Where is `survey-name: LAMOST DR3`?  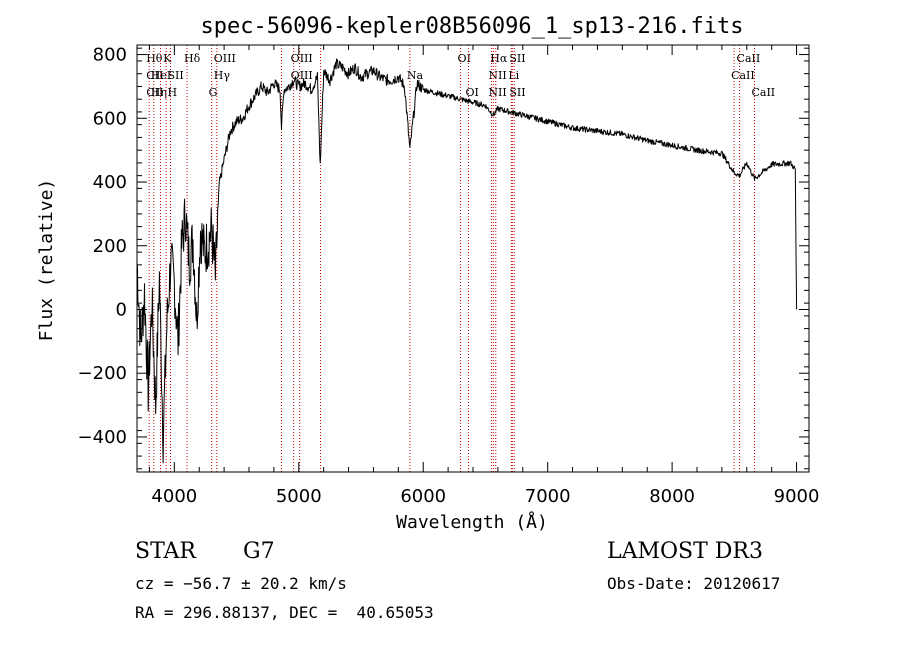
survey-name: LAMOST DR3 is located at coordinates (685, 551).